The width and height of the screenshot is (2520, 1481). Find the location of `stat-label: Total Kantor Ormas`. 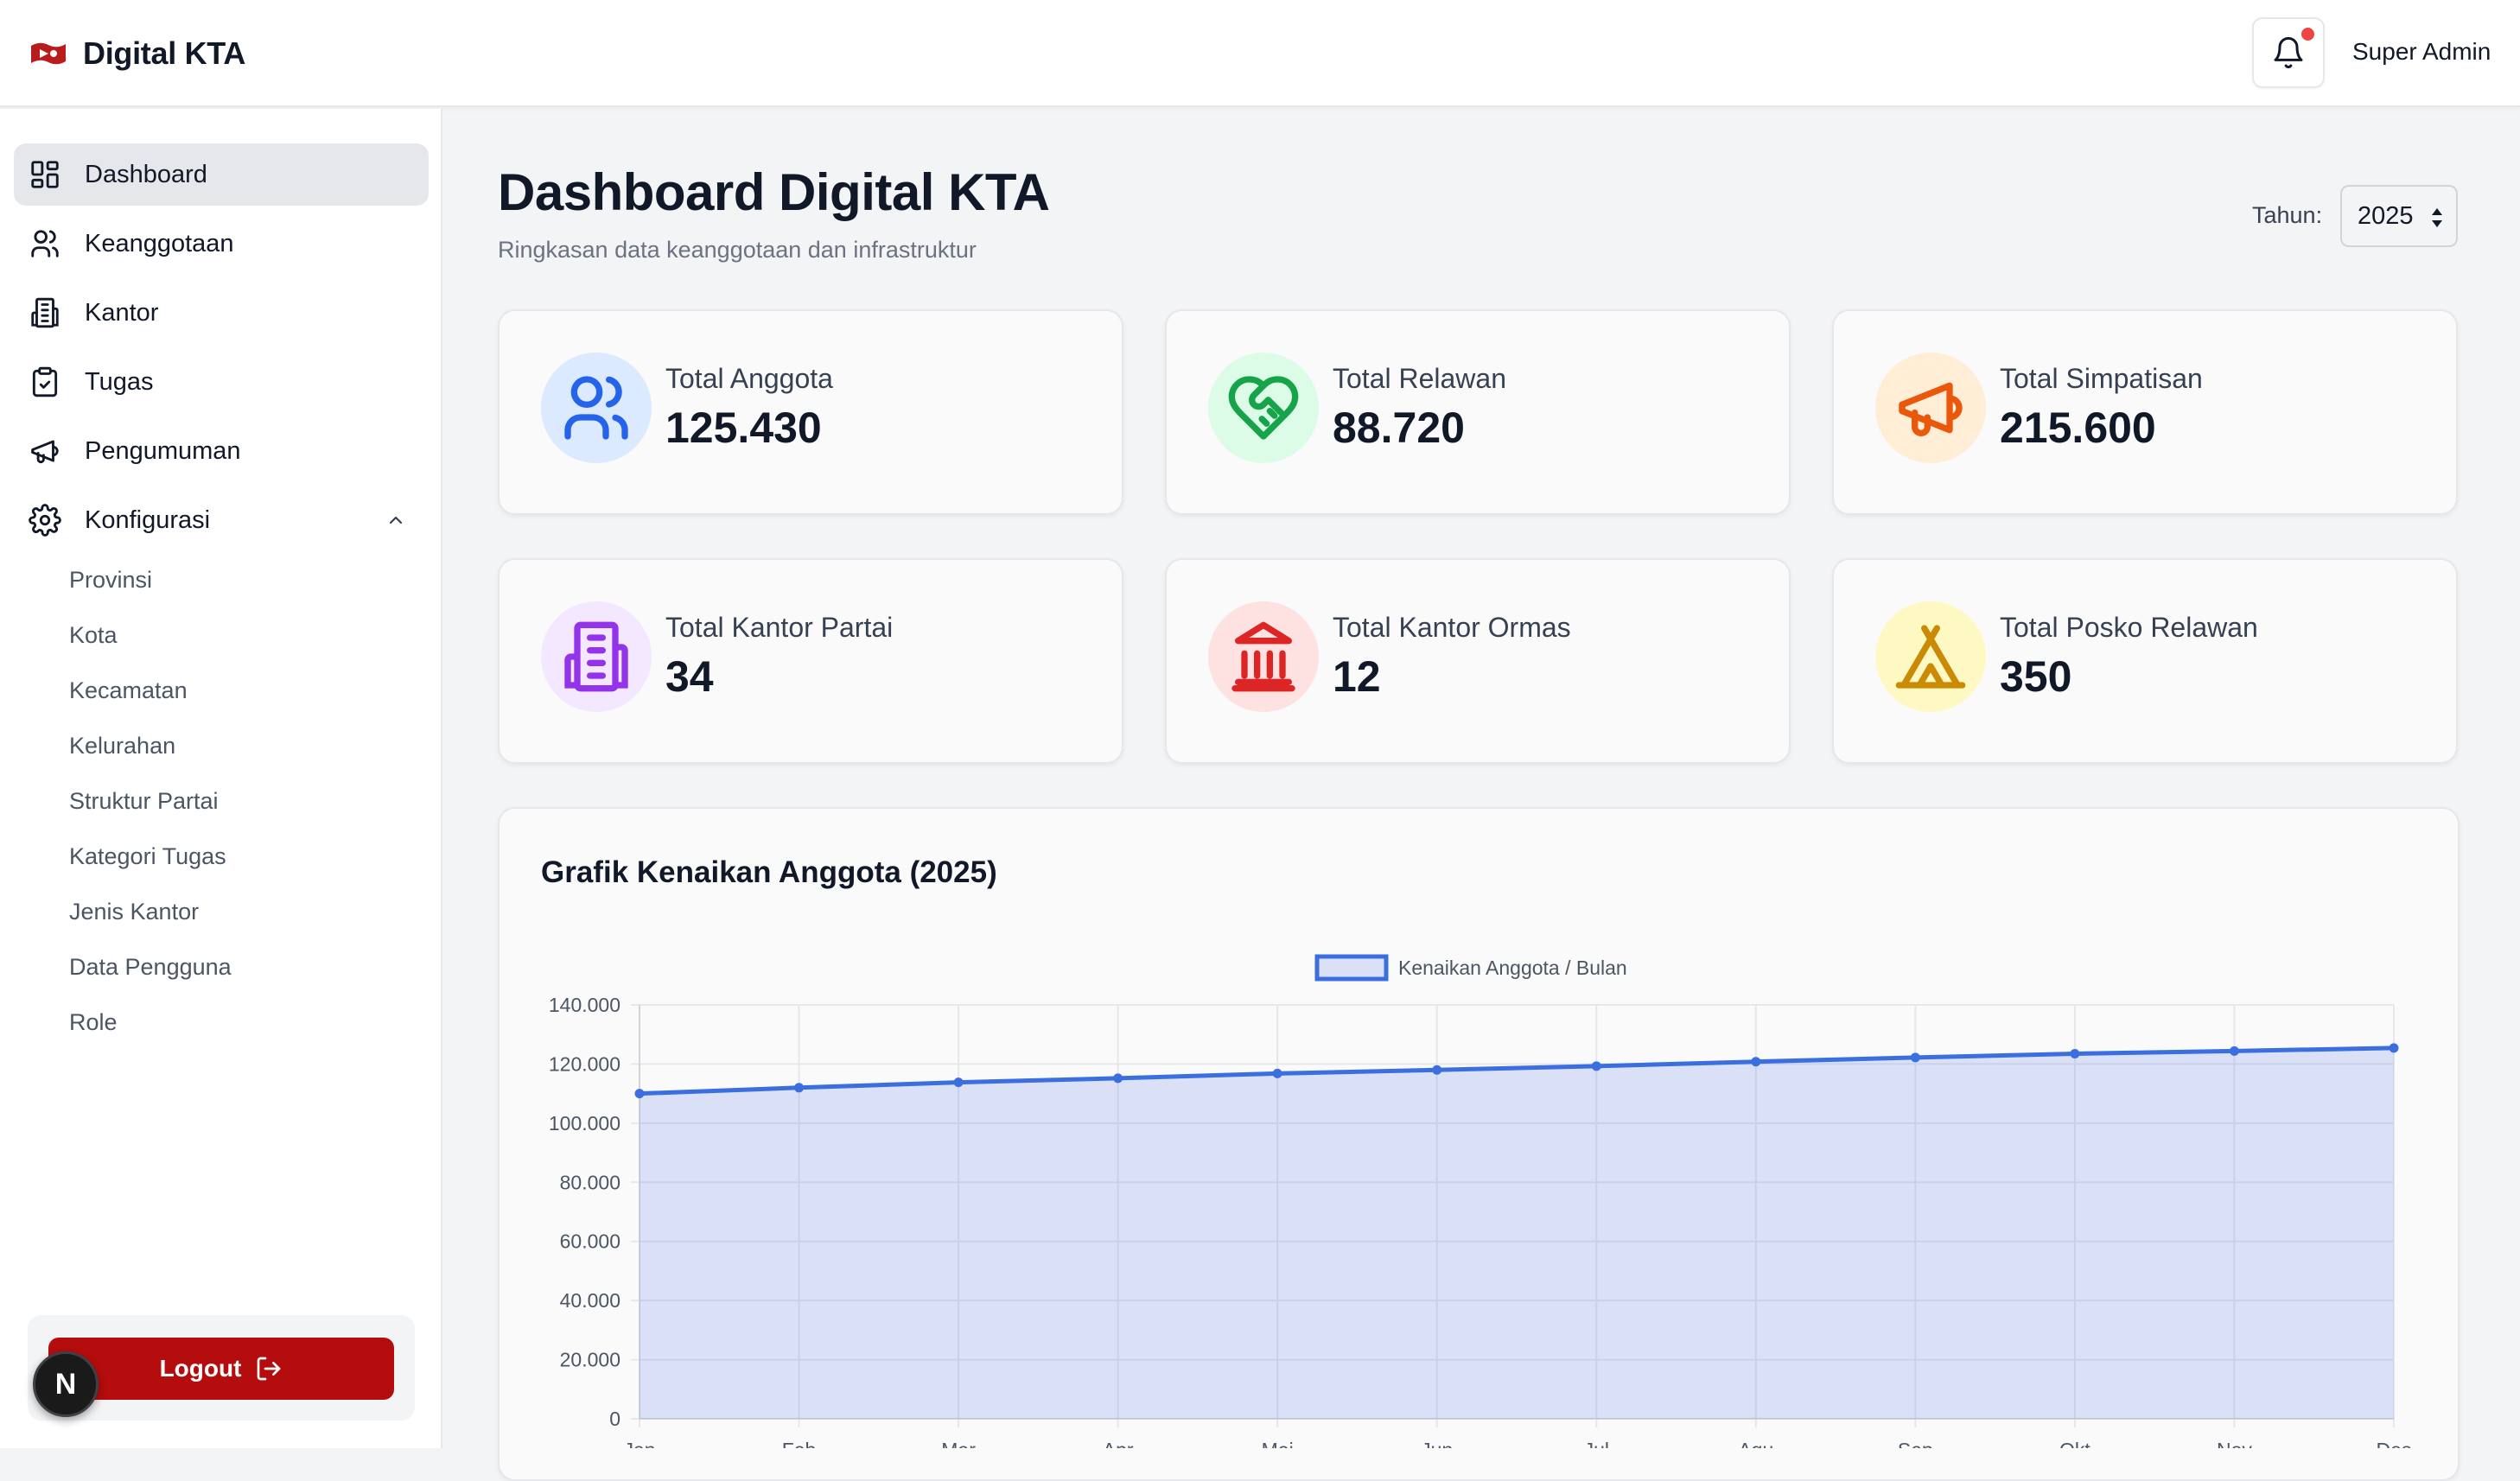

stat-label: Total Kantor Ormas is located at coordinates (1452, 628).